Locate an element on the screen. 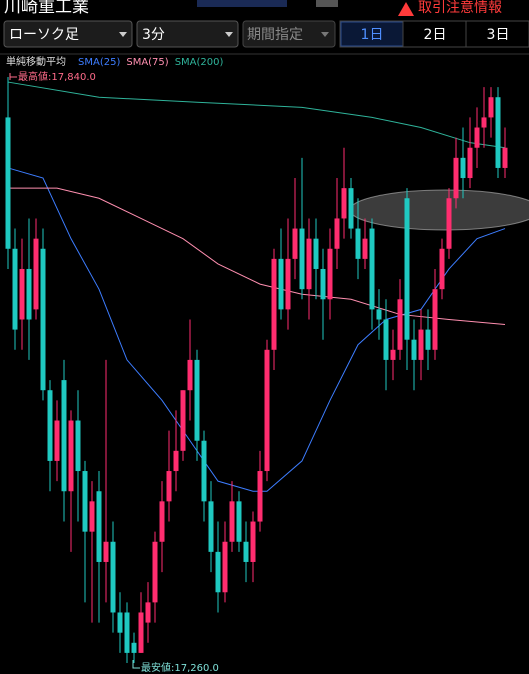  legend-title: 単純移動平均 is located at coordinates (36, 61).